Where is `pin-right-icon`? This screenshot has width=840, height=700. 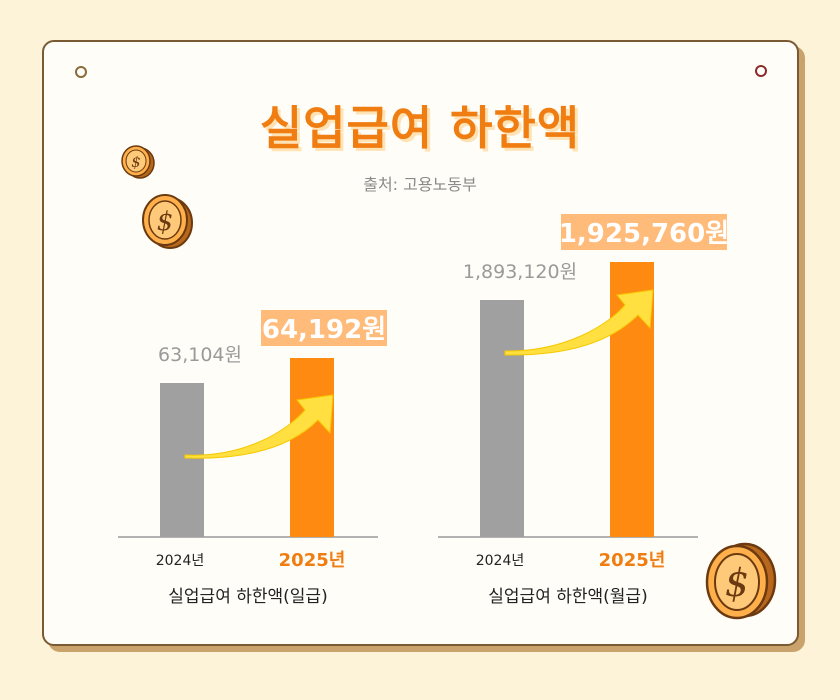
pin-right-icon is located at coordinates (761, 71).